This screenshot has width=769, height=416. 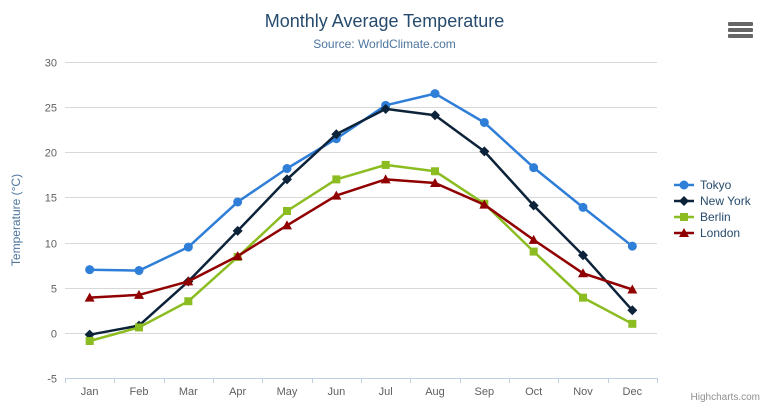 I want to click on data-point-new-york-oct, so click(x=533, y=205).